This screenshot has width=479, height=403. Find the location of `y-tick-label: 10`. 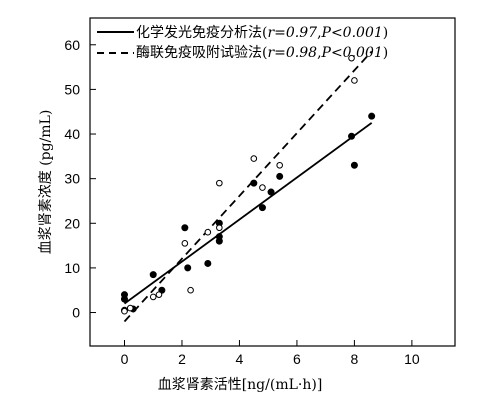

y-tick-label: 10 is located at coordinates (72, 268).